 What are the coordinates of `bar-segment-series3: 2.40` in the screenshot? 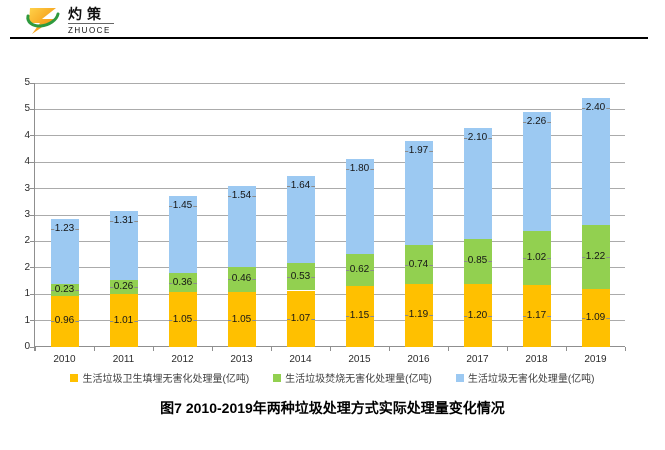 It's located at (595, 162).